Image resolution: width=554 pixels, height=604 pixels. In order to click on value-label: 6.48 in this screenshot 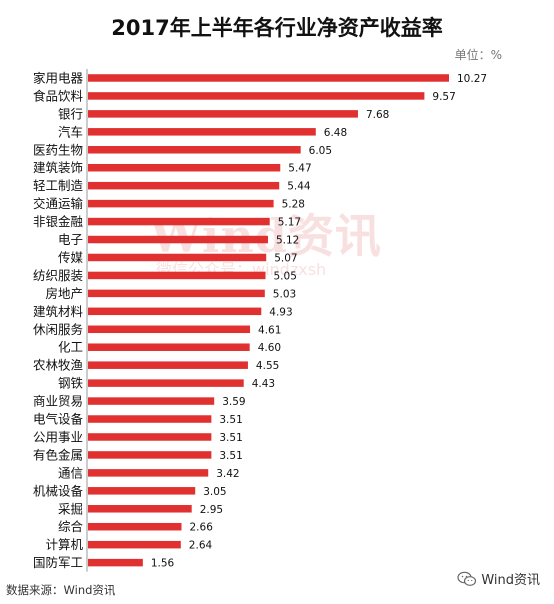, I will do `click(335, 133)`.